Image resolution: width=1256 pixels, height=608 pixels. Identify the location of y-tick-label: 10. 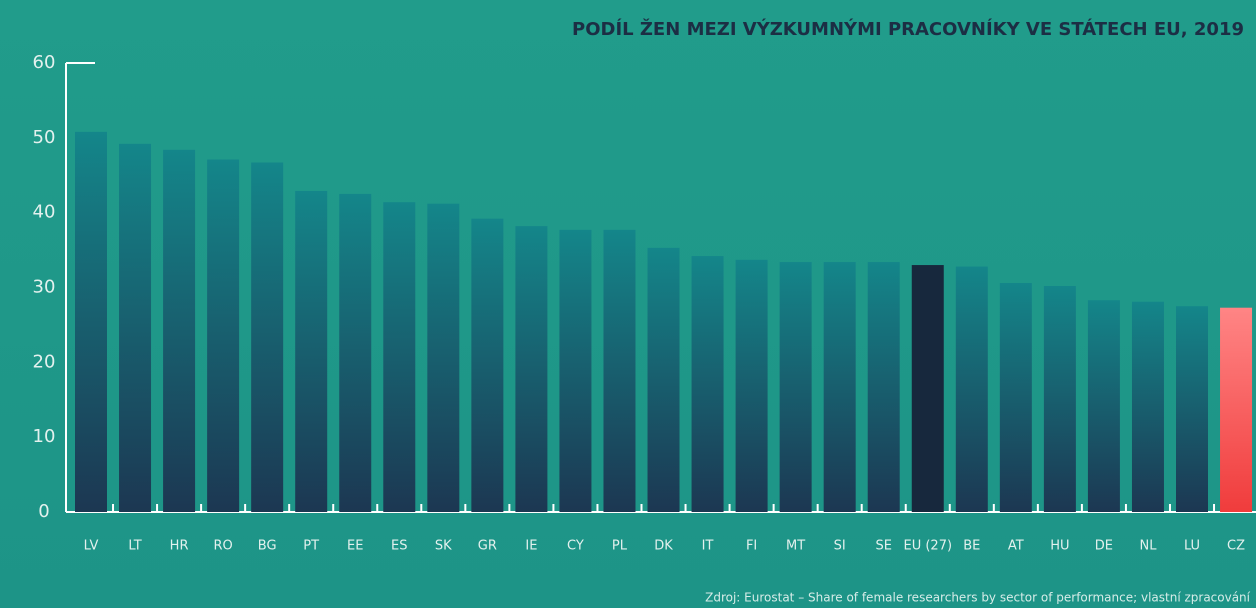
(44, 436).